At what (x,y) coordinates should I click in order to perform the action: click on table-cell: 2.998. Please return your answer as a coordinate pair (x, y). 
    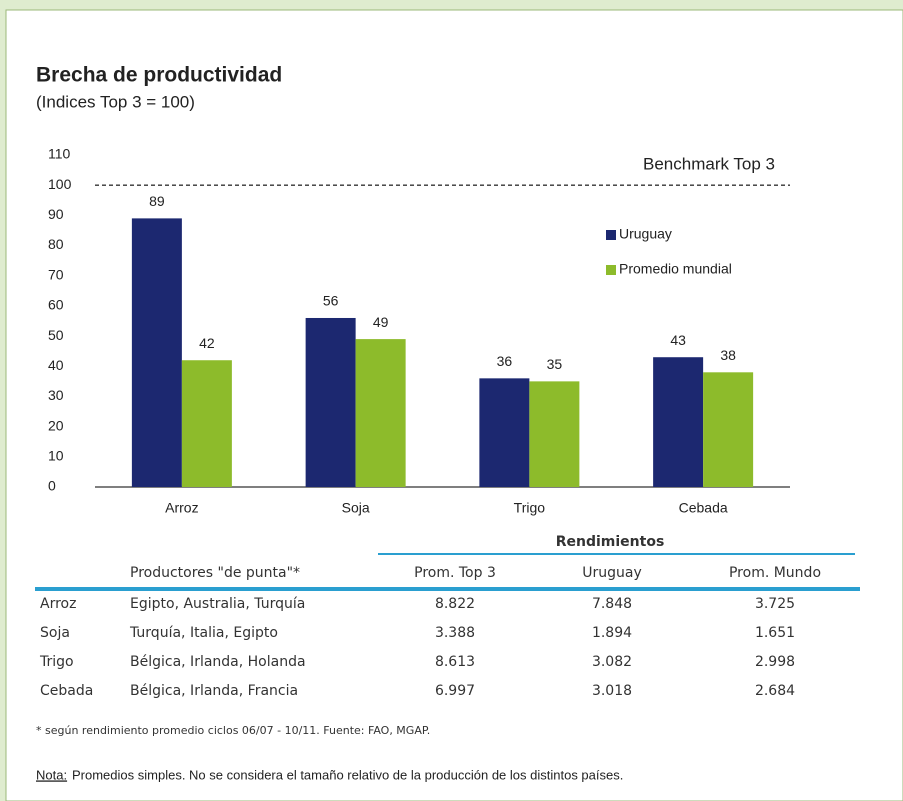
    Looking at the image, I should click on (775, 662).